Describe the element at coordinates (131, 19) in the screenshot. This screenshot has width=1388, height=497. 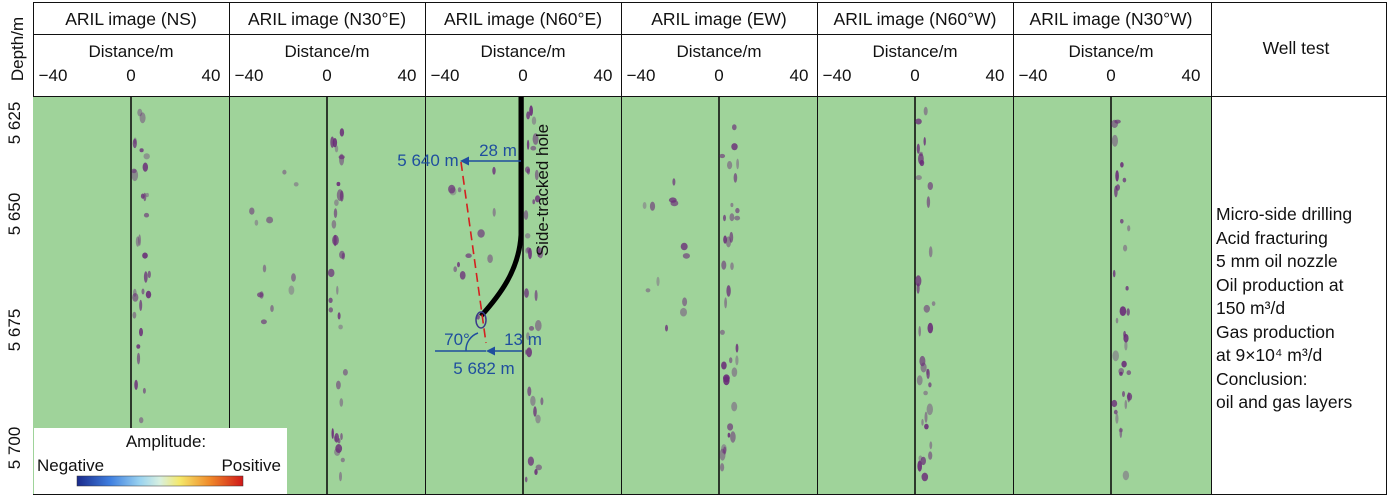
I see `panel-title: ARIL image (NS)` at that location.